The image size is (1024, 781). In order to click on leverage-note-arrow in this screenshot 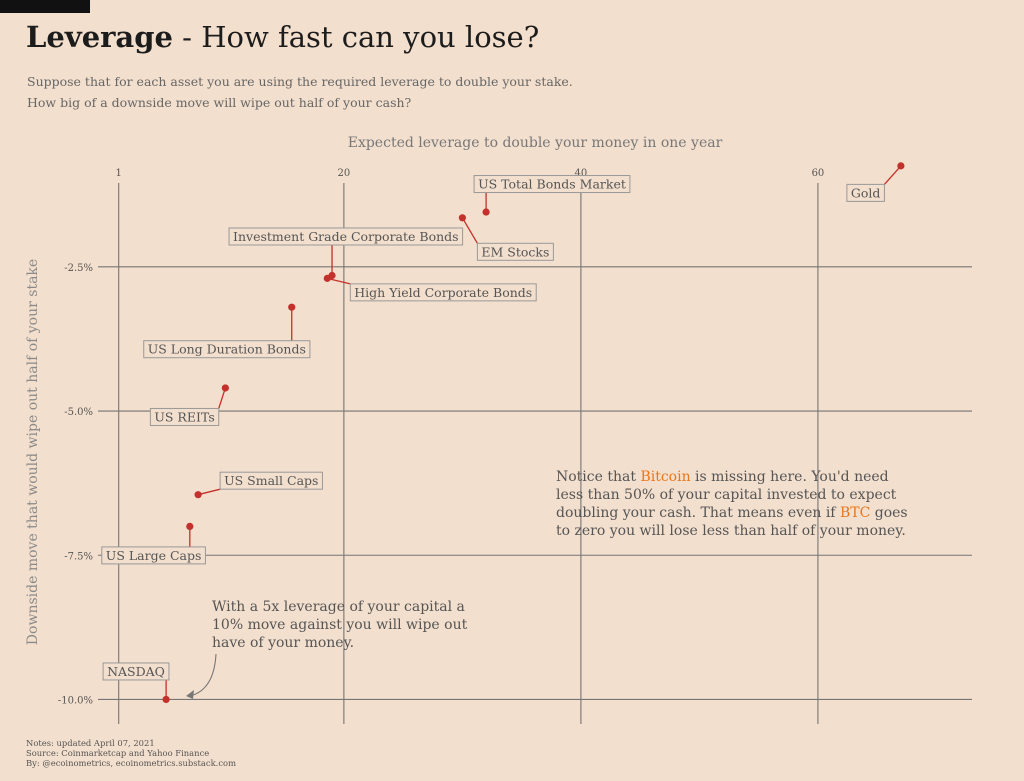, I will do `click(203, 675)`.